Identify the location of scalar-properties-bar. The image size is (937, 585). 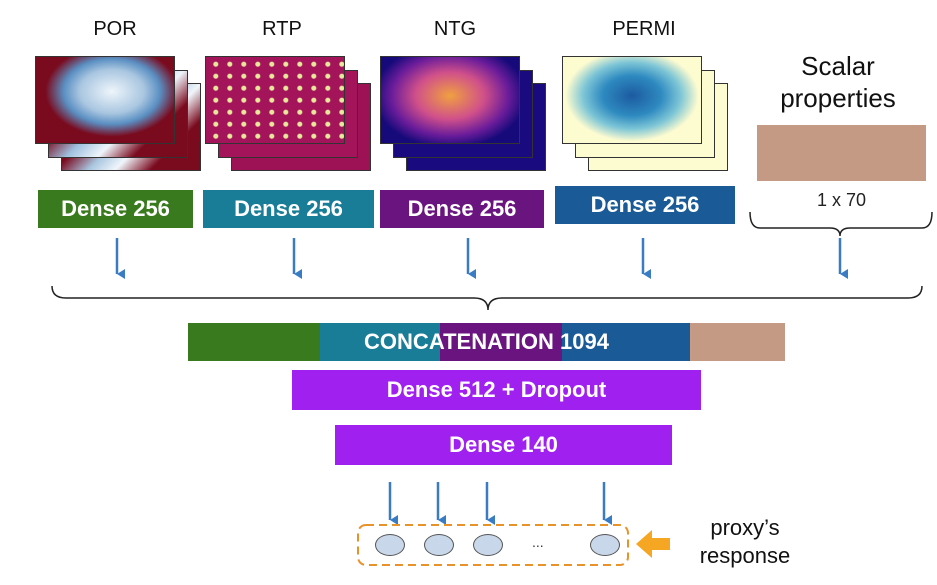
(841, 153).